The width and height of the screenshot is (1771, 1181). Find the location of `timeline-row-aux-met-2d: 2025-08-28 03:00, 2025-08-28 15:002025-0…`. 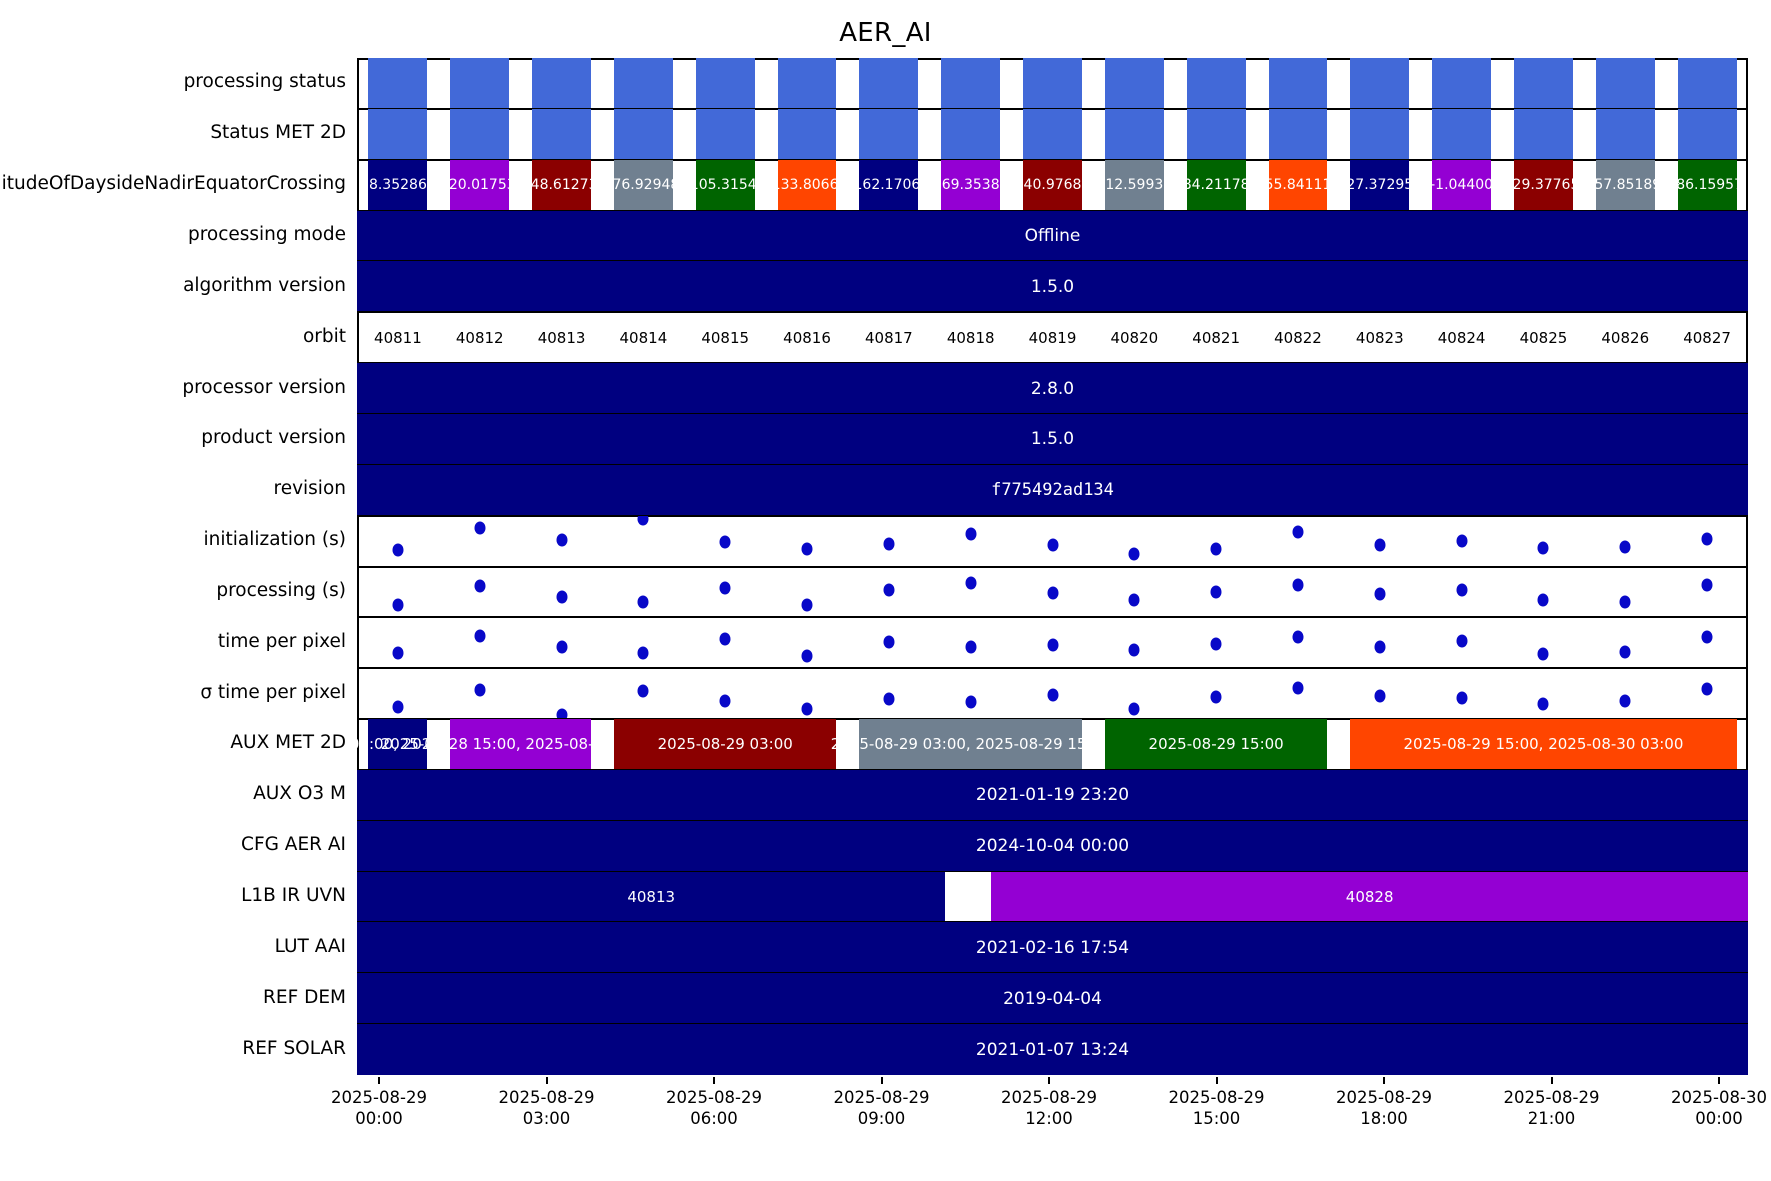

timeline-row-aux-met-2d: 2025-08-28 03:00, 2025-08-28 15:002025-0… is located at coordinates (1052, 744).